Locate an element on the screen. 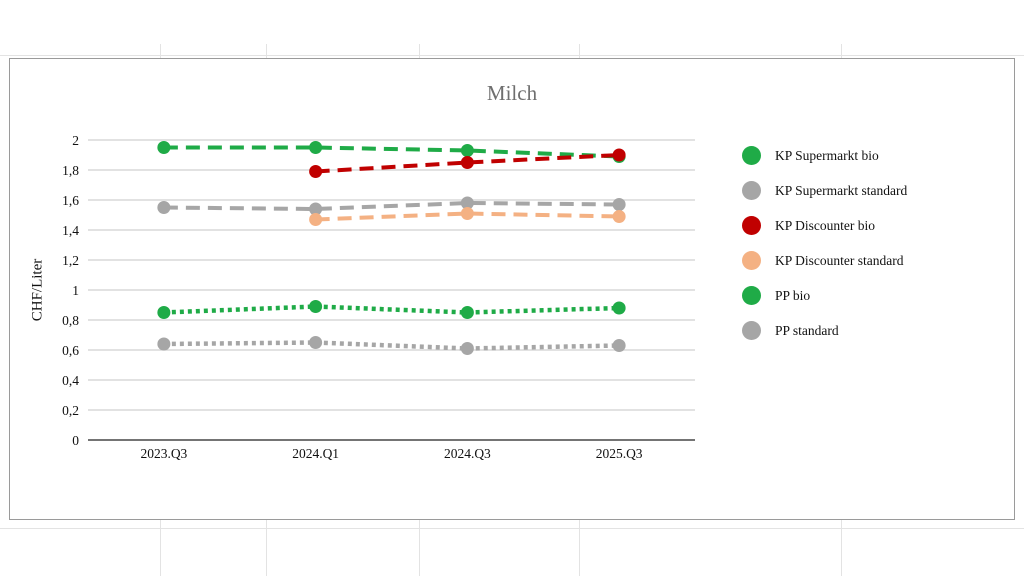 Image resolution: width=1024 pixels, height=576 pixels. legend-label: KP Discounter bio is located at coordinates (825, 225).